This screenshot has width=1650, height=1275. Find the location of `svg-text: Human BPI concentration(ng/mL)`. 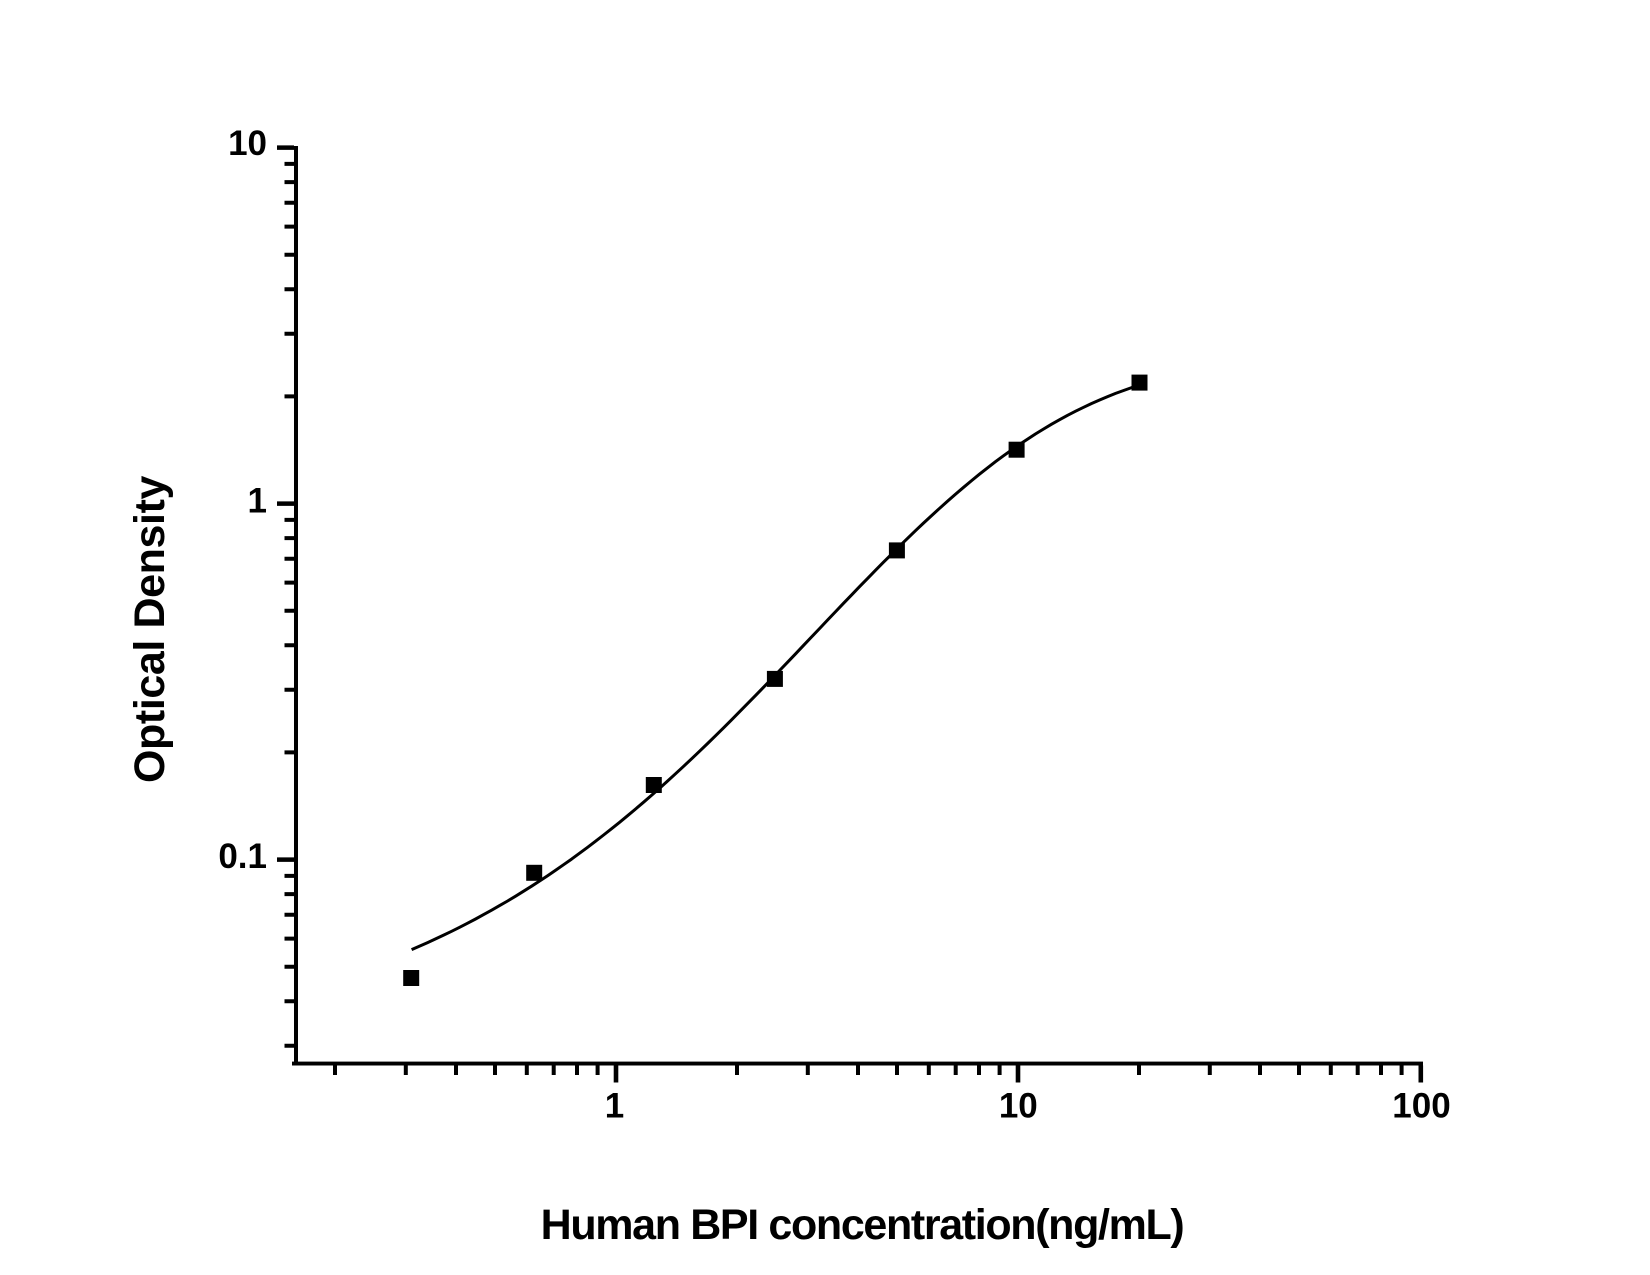

svg-text: Human BPI concentration(ng/mL) is located at coordinates (862, 1225).